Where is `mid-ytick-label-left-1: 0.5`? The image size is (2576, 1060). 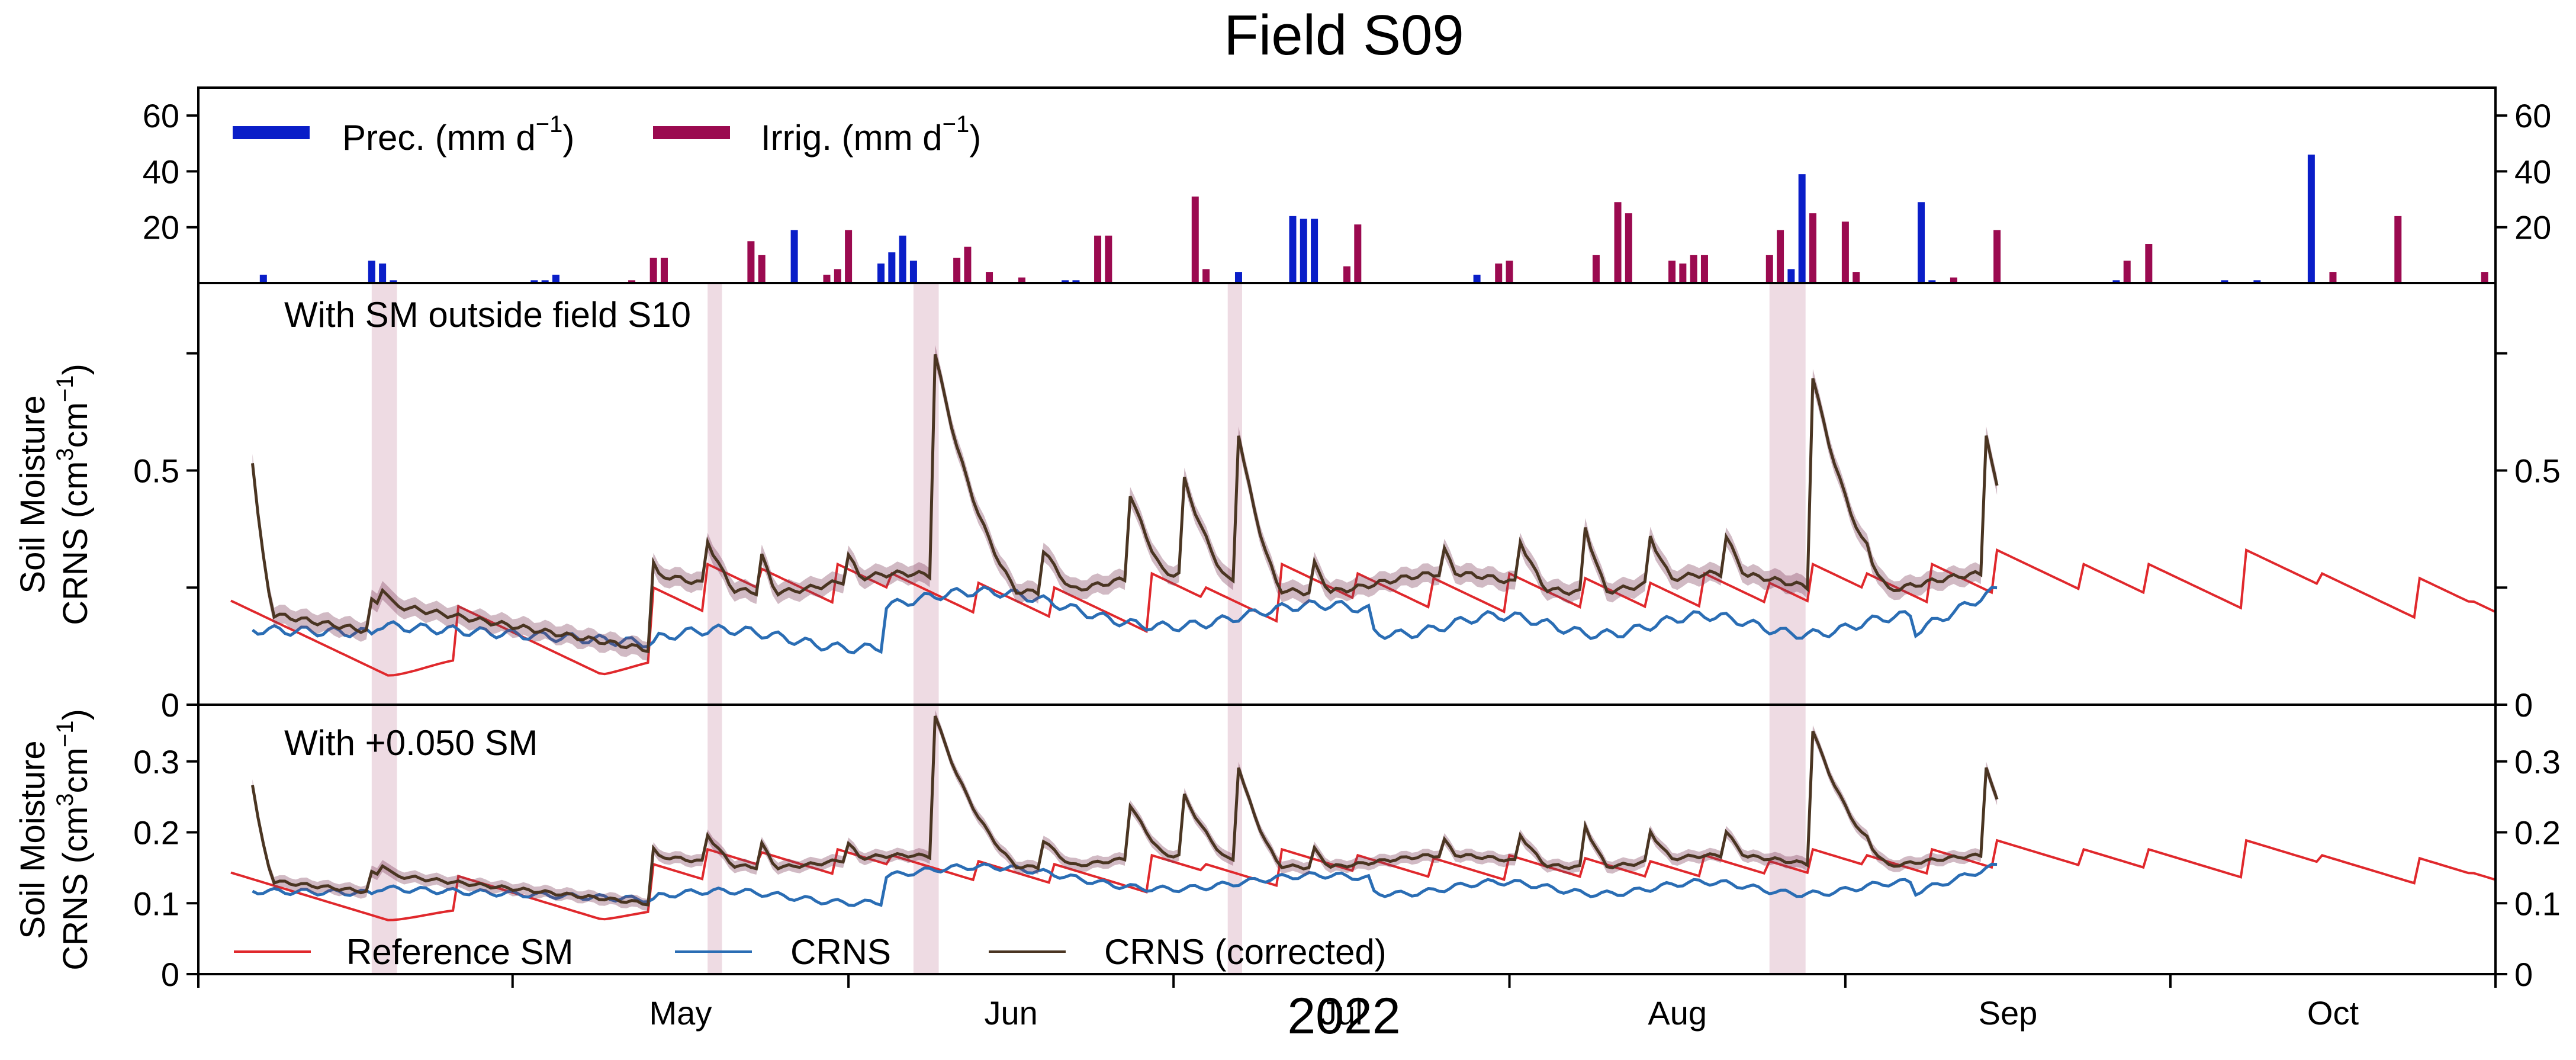
mid-ytick-label-left-1: 0.5 is located at coordinates (156, 471).